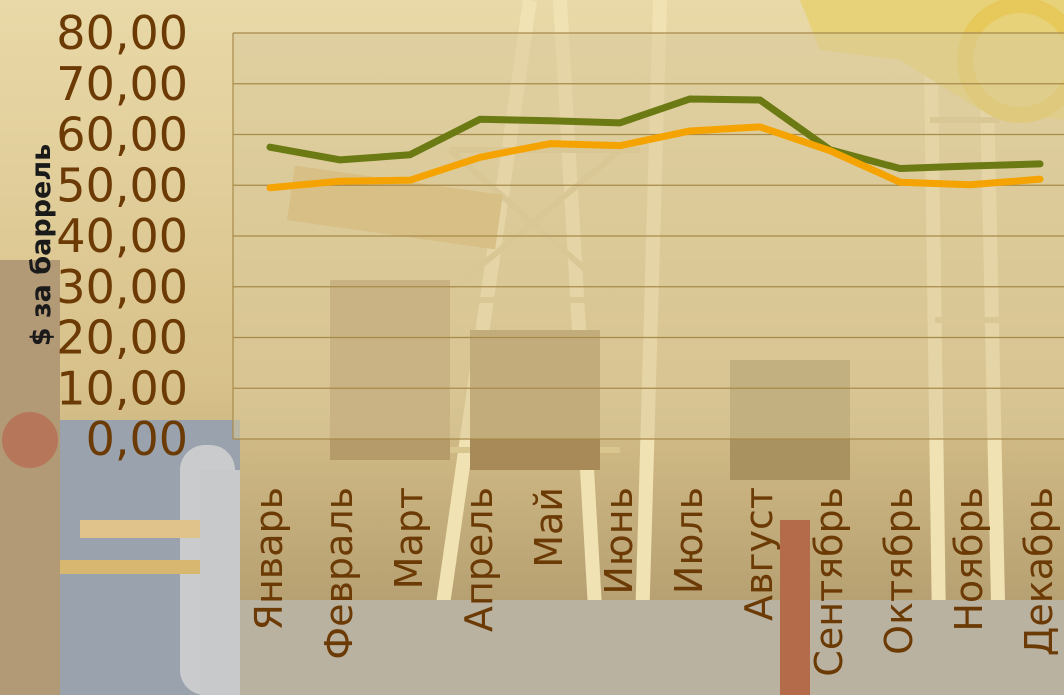 The height and width of the screenshot is (695, 1064). I want to click on y-tick-label: 70,00, so click(122, 84).